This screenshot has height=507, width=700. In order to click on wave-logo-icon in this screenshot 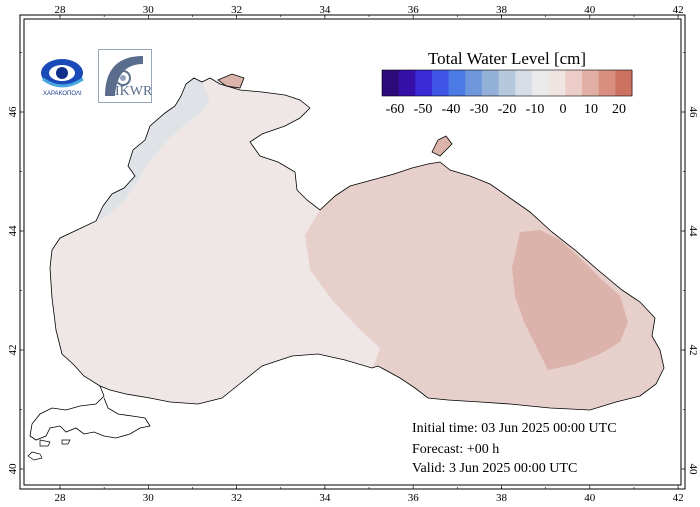, I will do `click(124, 76)`.